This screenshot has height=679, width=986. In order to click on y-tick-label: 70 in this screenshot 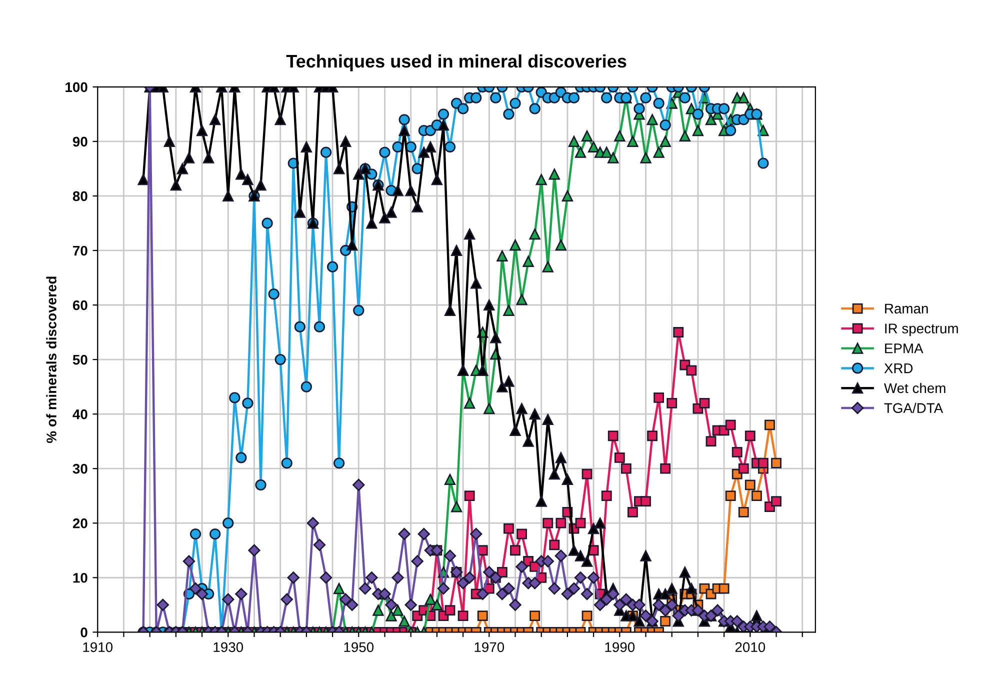, I will do `click(80, 251)`.